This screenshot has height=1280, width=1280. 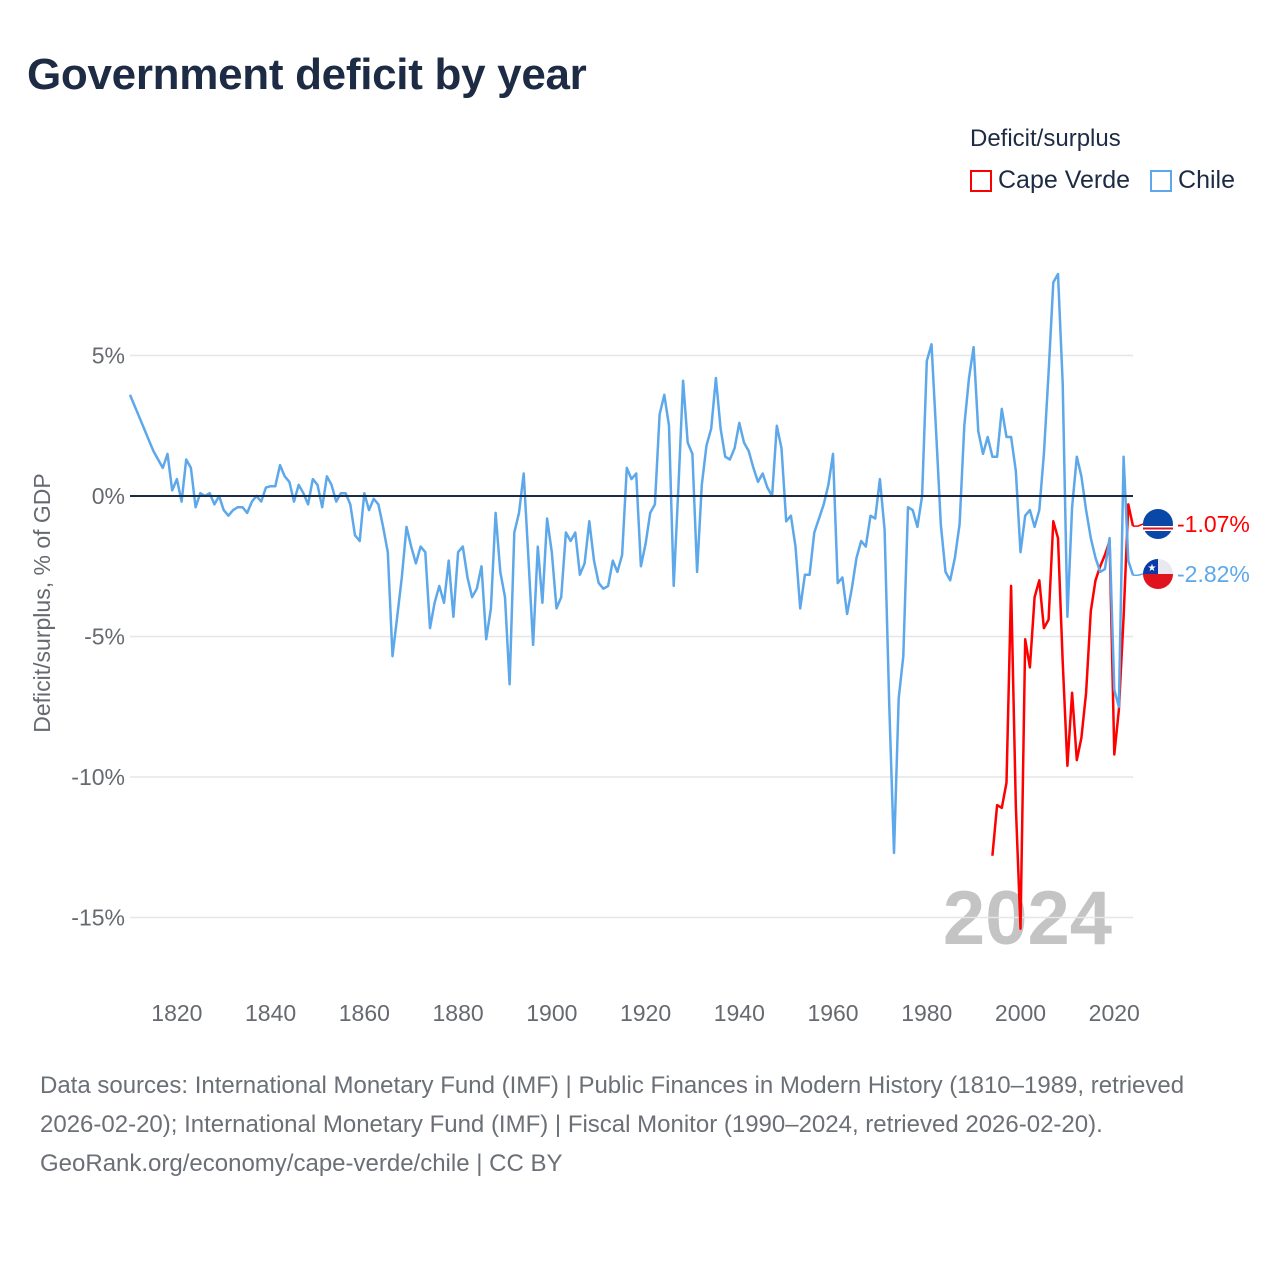 I want to click on x-tick-label: 1840, so click(x=270, y=1013).